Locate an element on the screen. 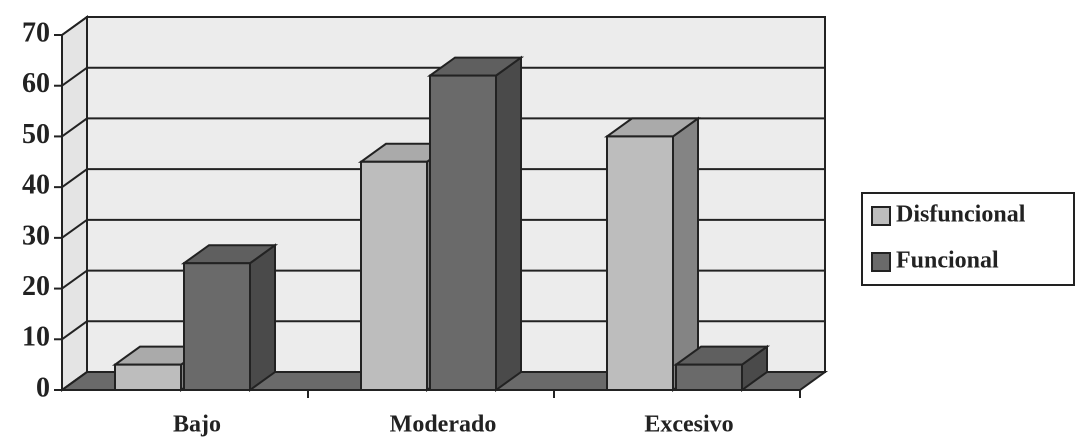  y-tick-label: 50 is located at coordinates (36, 134).